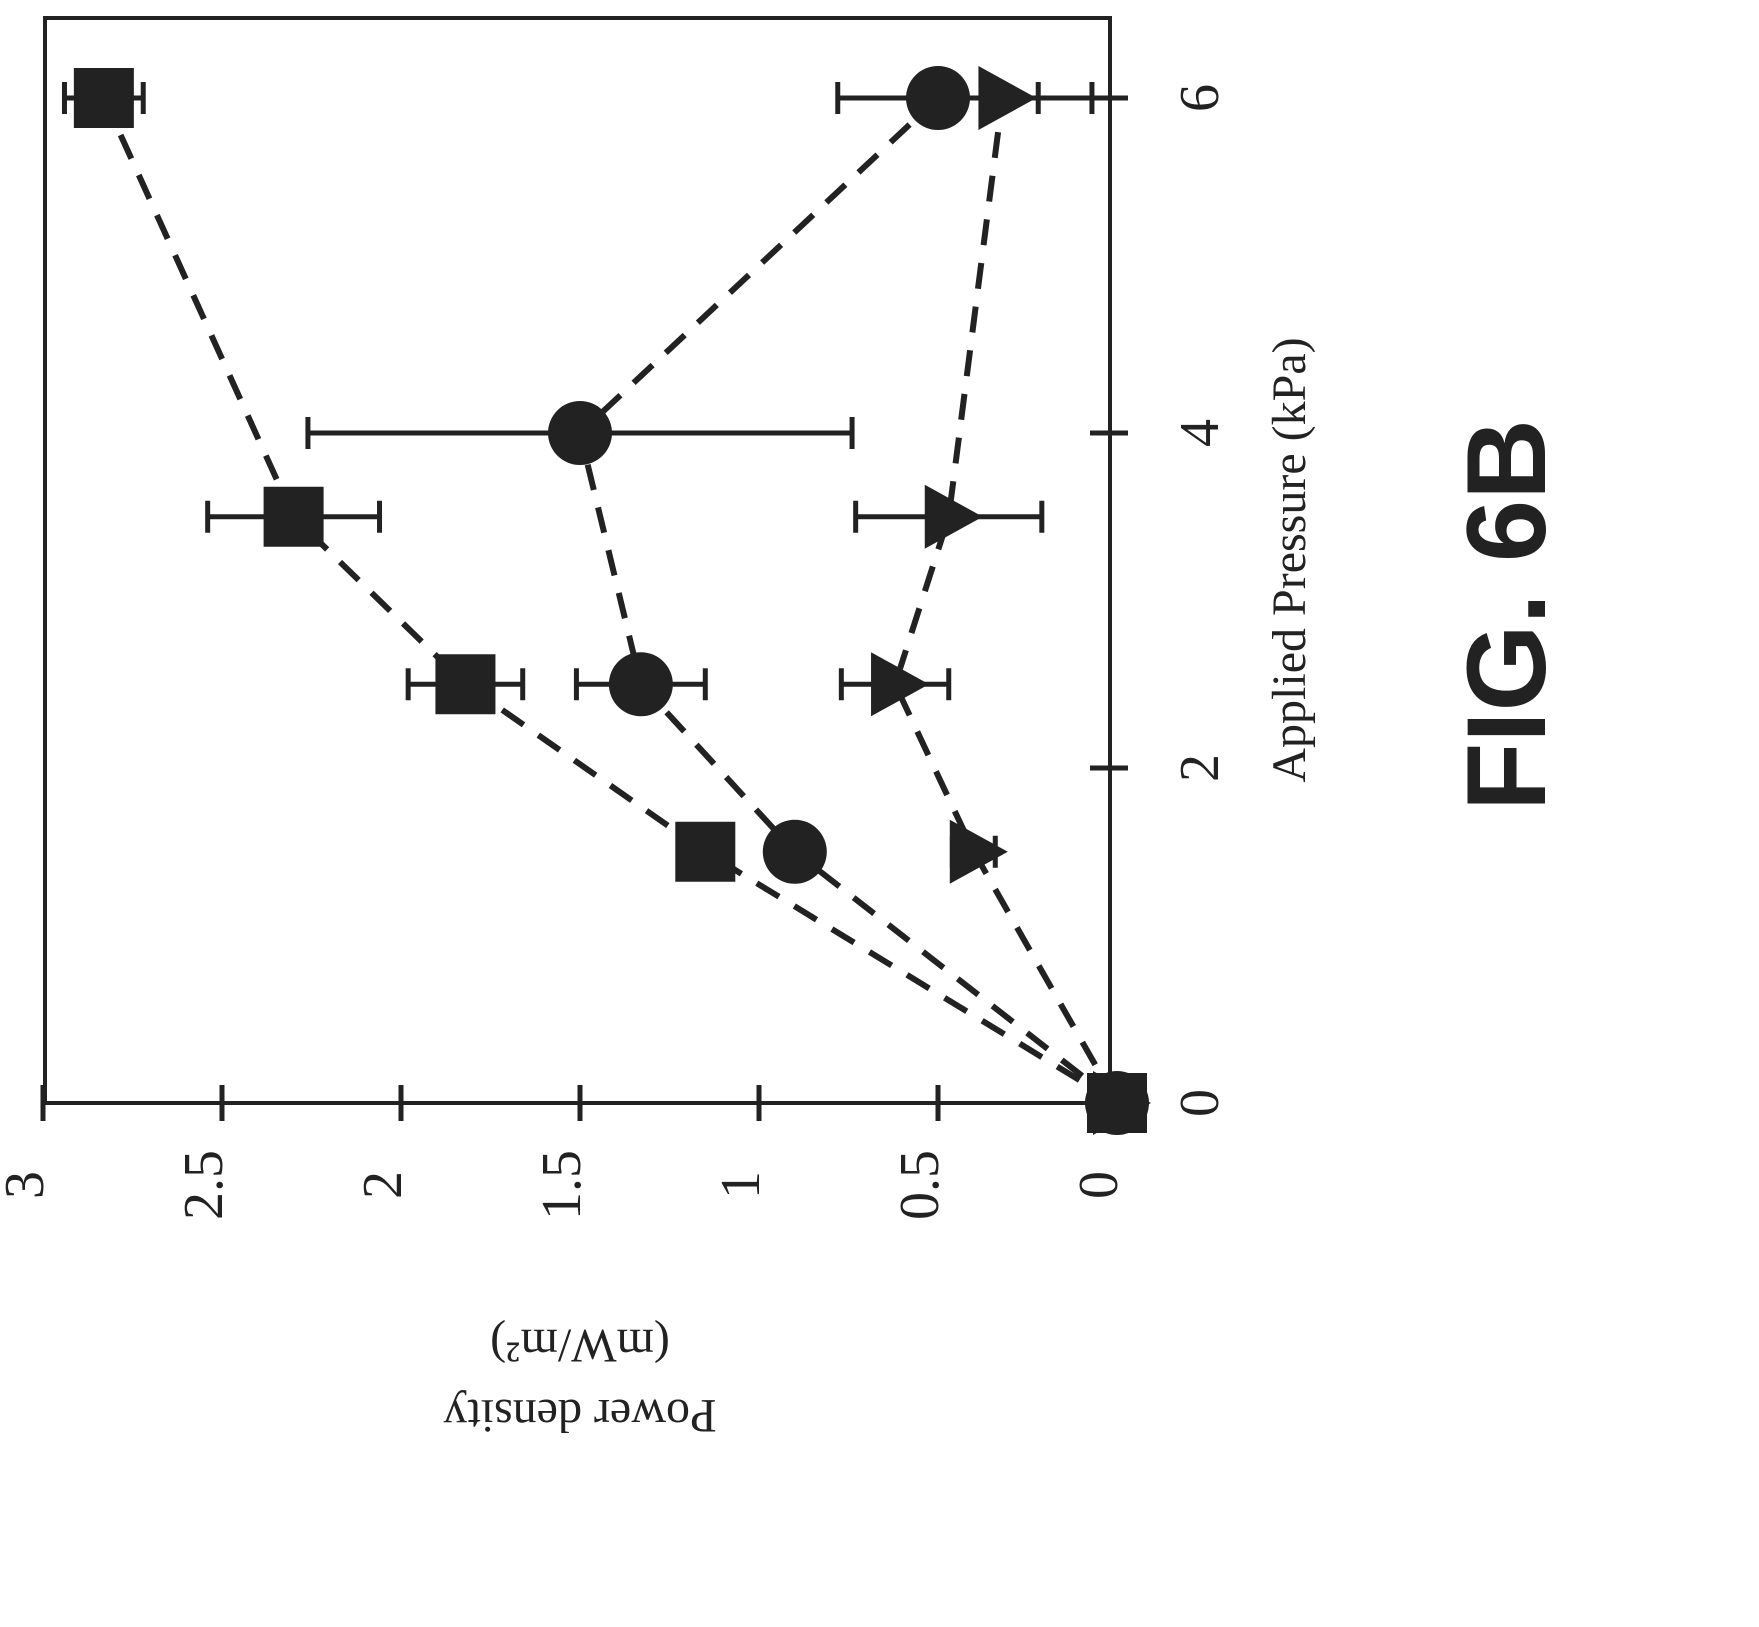 This screenshot has height=1627, width=1759. I want to click on y-axis-label-line2: (mW/m²), so click(580, 1345).